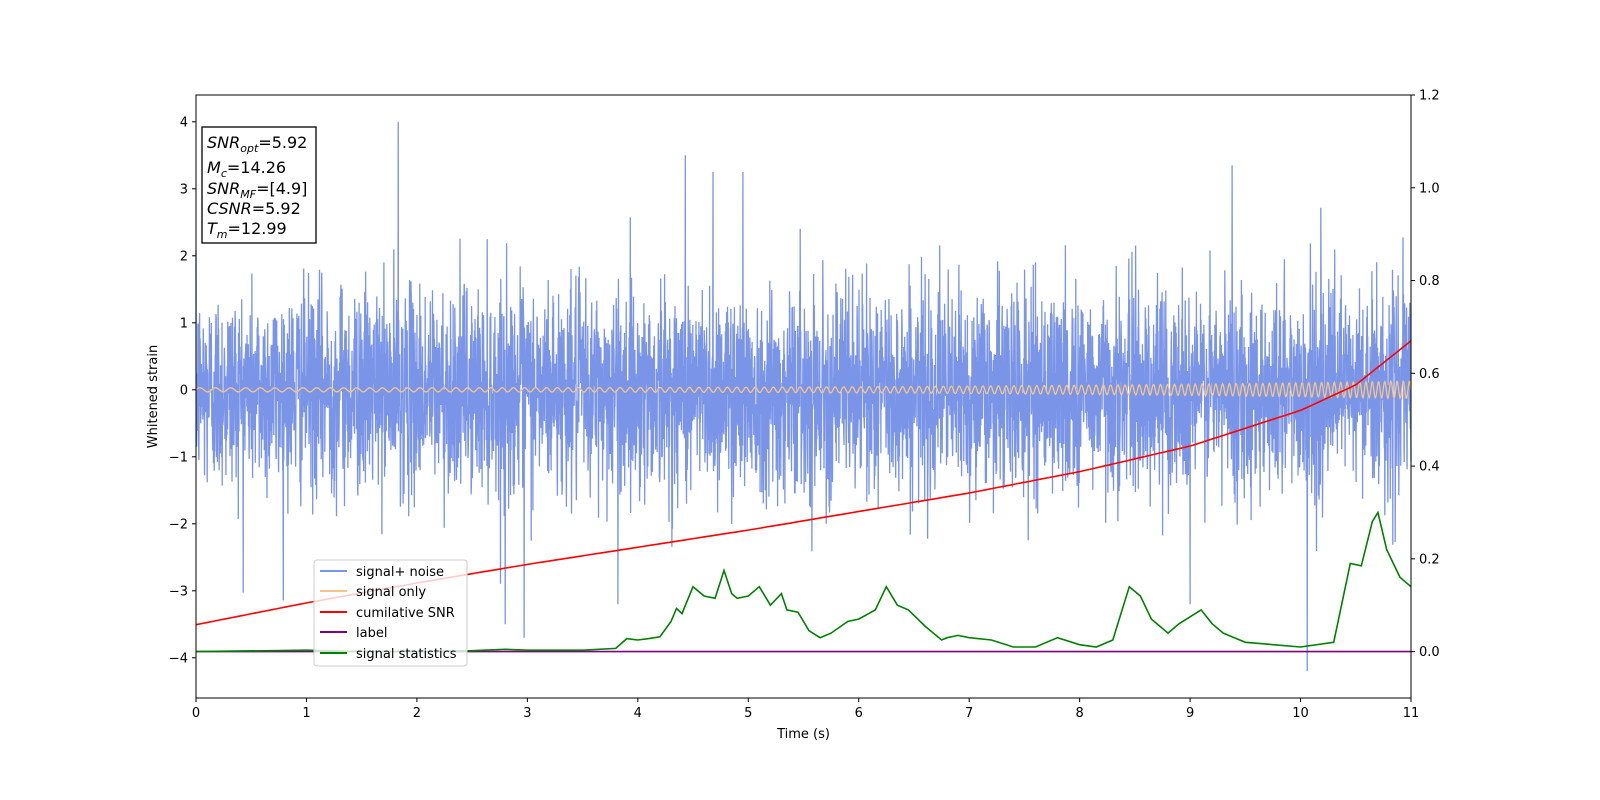  I want to click on x-tick-label: 9, so click(1190, 713).